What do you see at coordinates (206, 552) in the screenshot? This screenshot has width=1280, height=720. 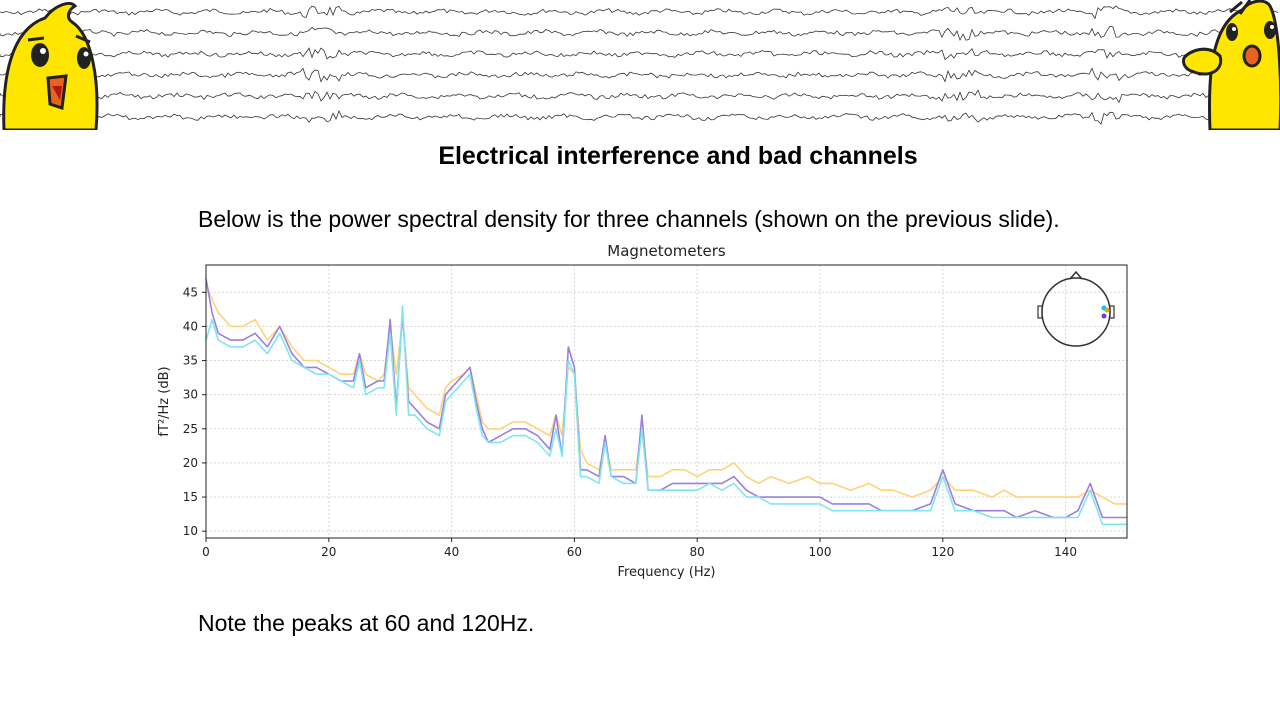 I see `x-tick-label: 0` at bounding box center [206, 552].